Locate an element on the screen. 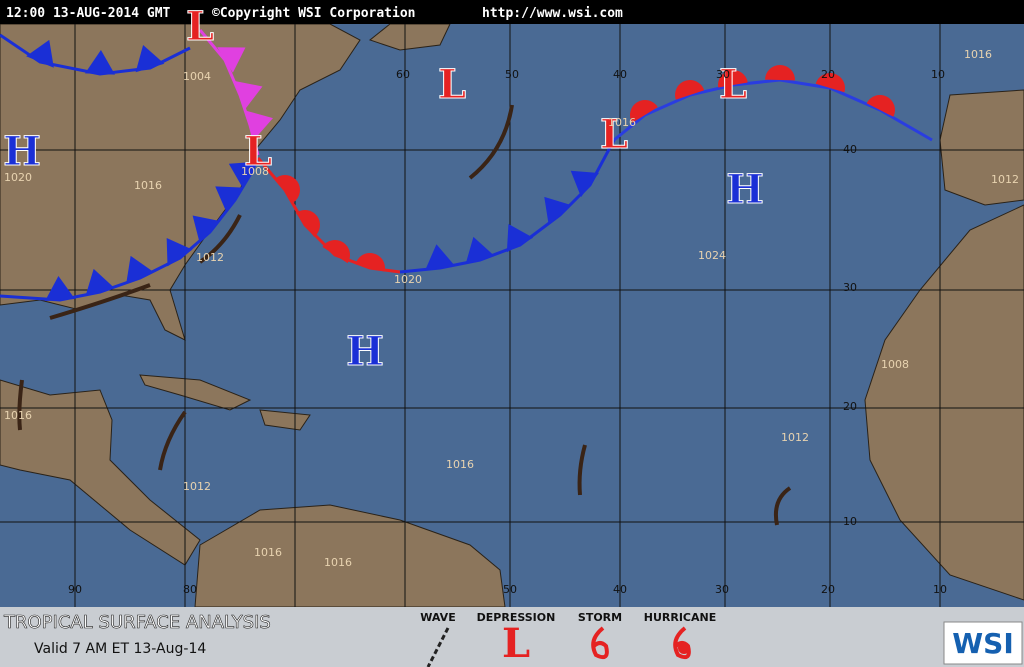  wave-icon is located at coordinates (438, 647).